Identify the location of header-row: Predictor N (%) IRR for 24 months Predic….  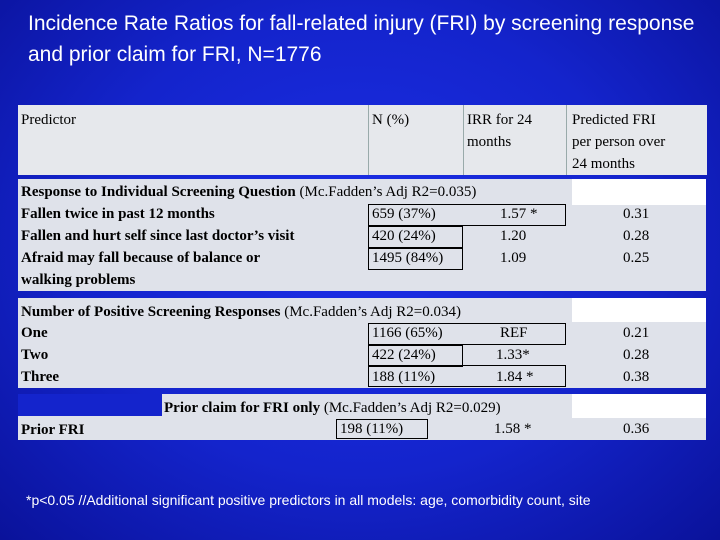
(362, 140).